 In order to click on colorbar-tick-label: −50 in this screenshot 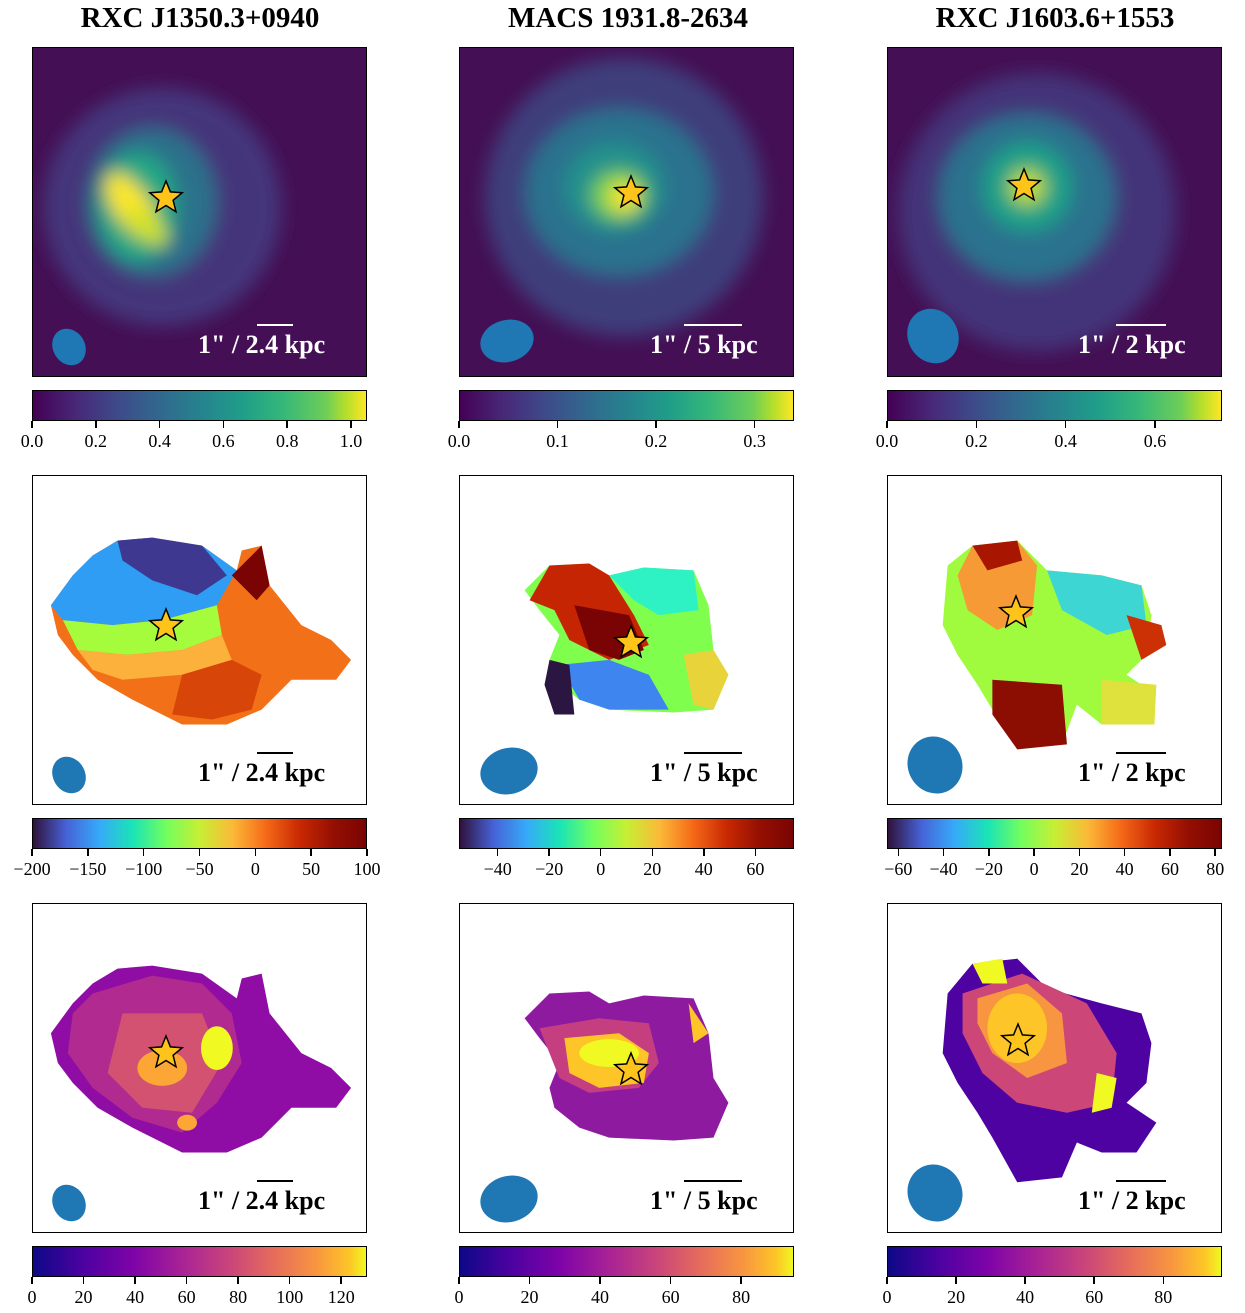, I will do `click(199, 869)`.